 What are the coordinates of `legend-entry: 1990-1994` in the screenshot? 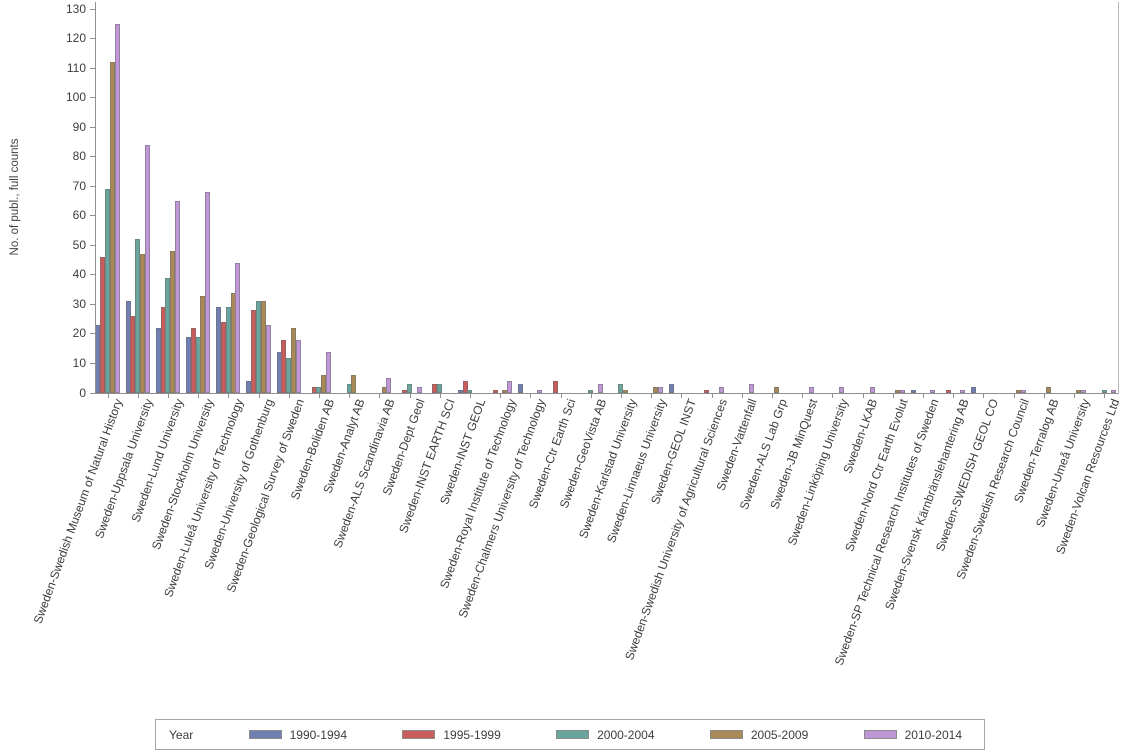 It's located at (297, 734).